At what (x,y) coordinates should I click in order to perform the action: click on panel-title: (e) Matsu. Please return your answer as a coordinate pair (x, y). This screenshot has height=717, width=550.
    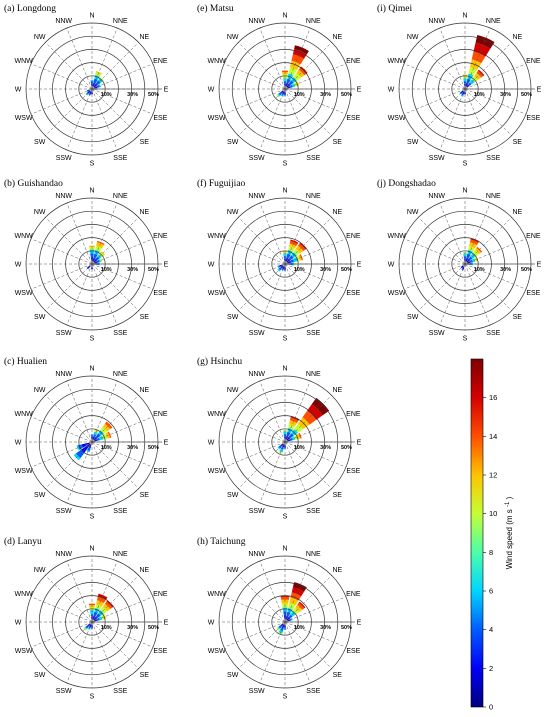
    Looking at the image, I should click on (215, 8).